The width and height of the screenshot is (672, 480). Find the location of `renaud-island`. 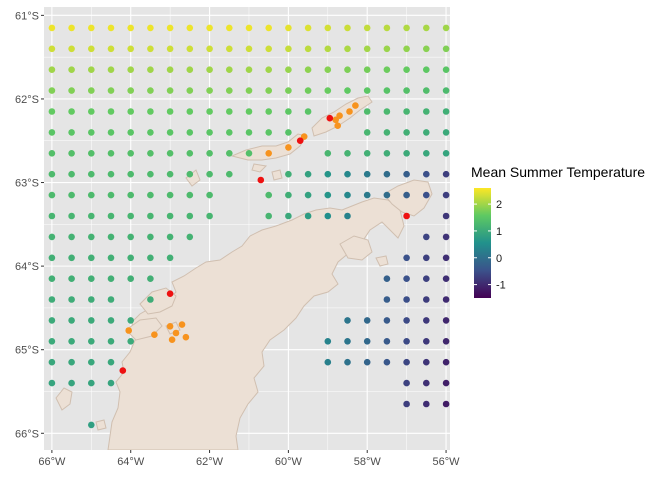

renaud-island is located at coordinates (64, 399).